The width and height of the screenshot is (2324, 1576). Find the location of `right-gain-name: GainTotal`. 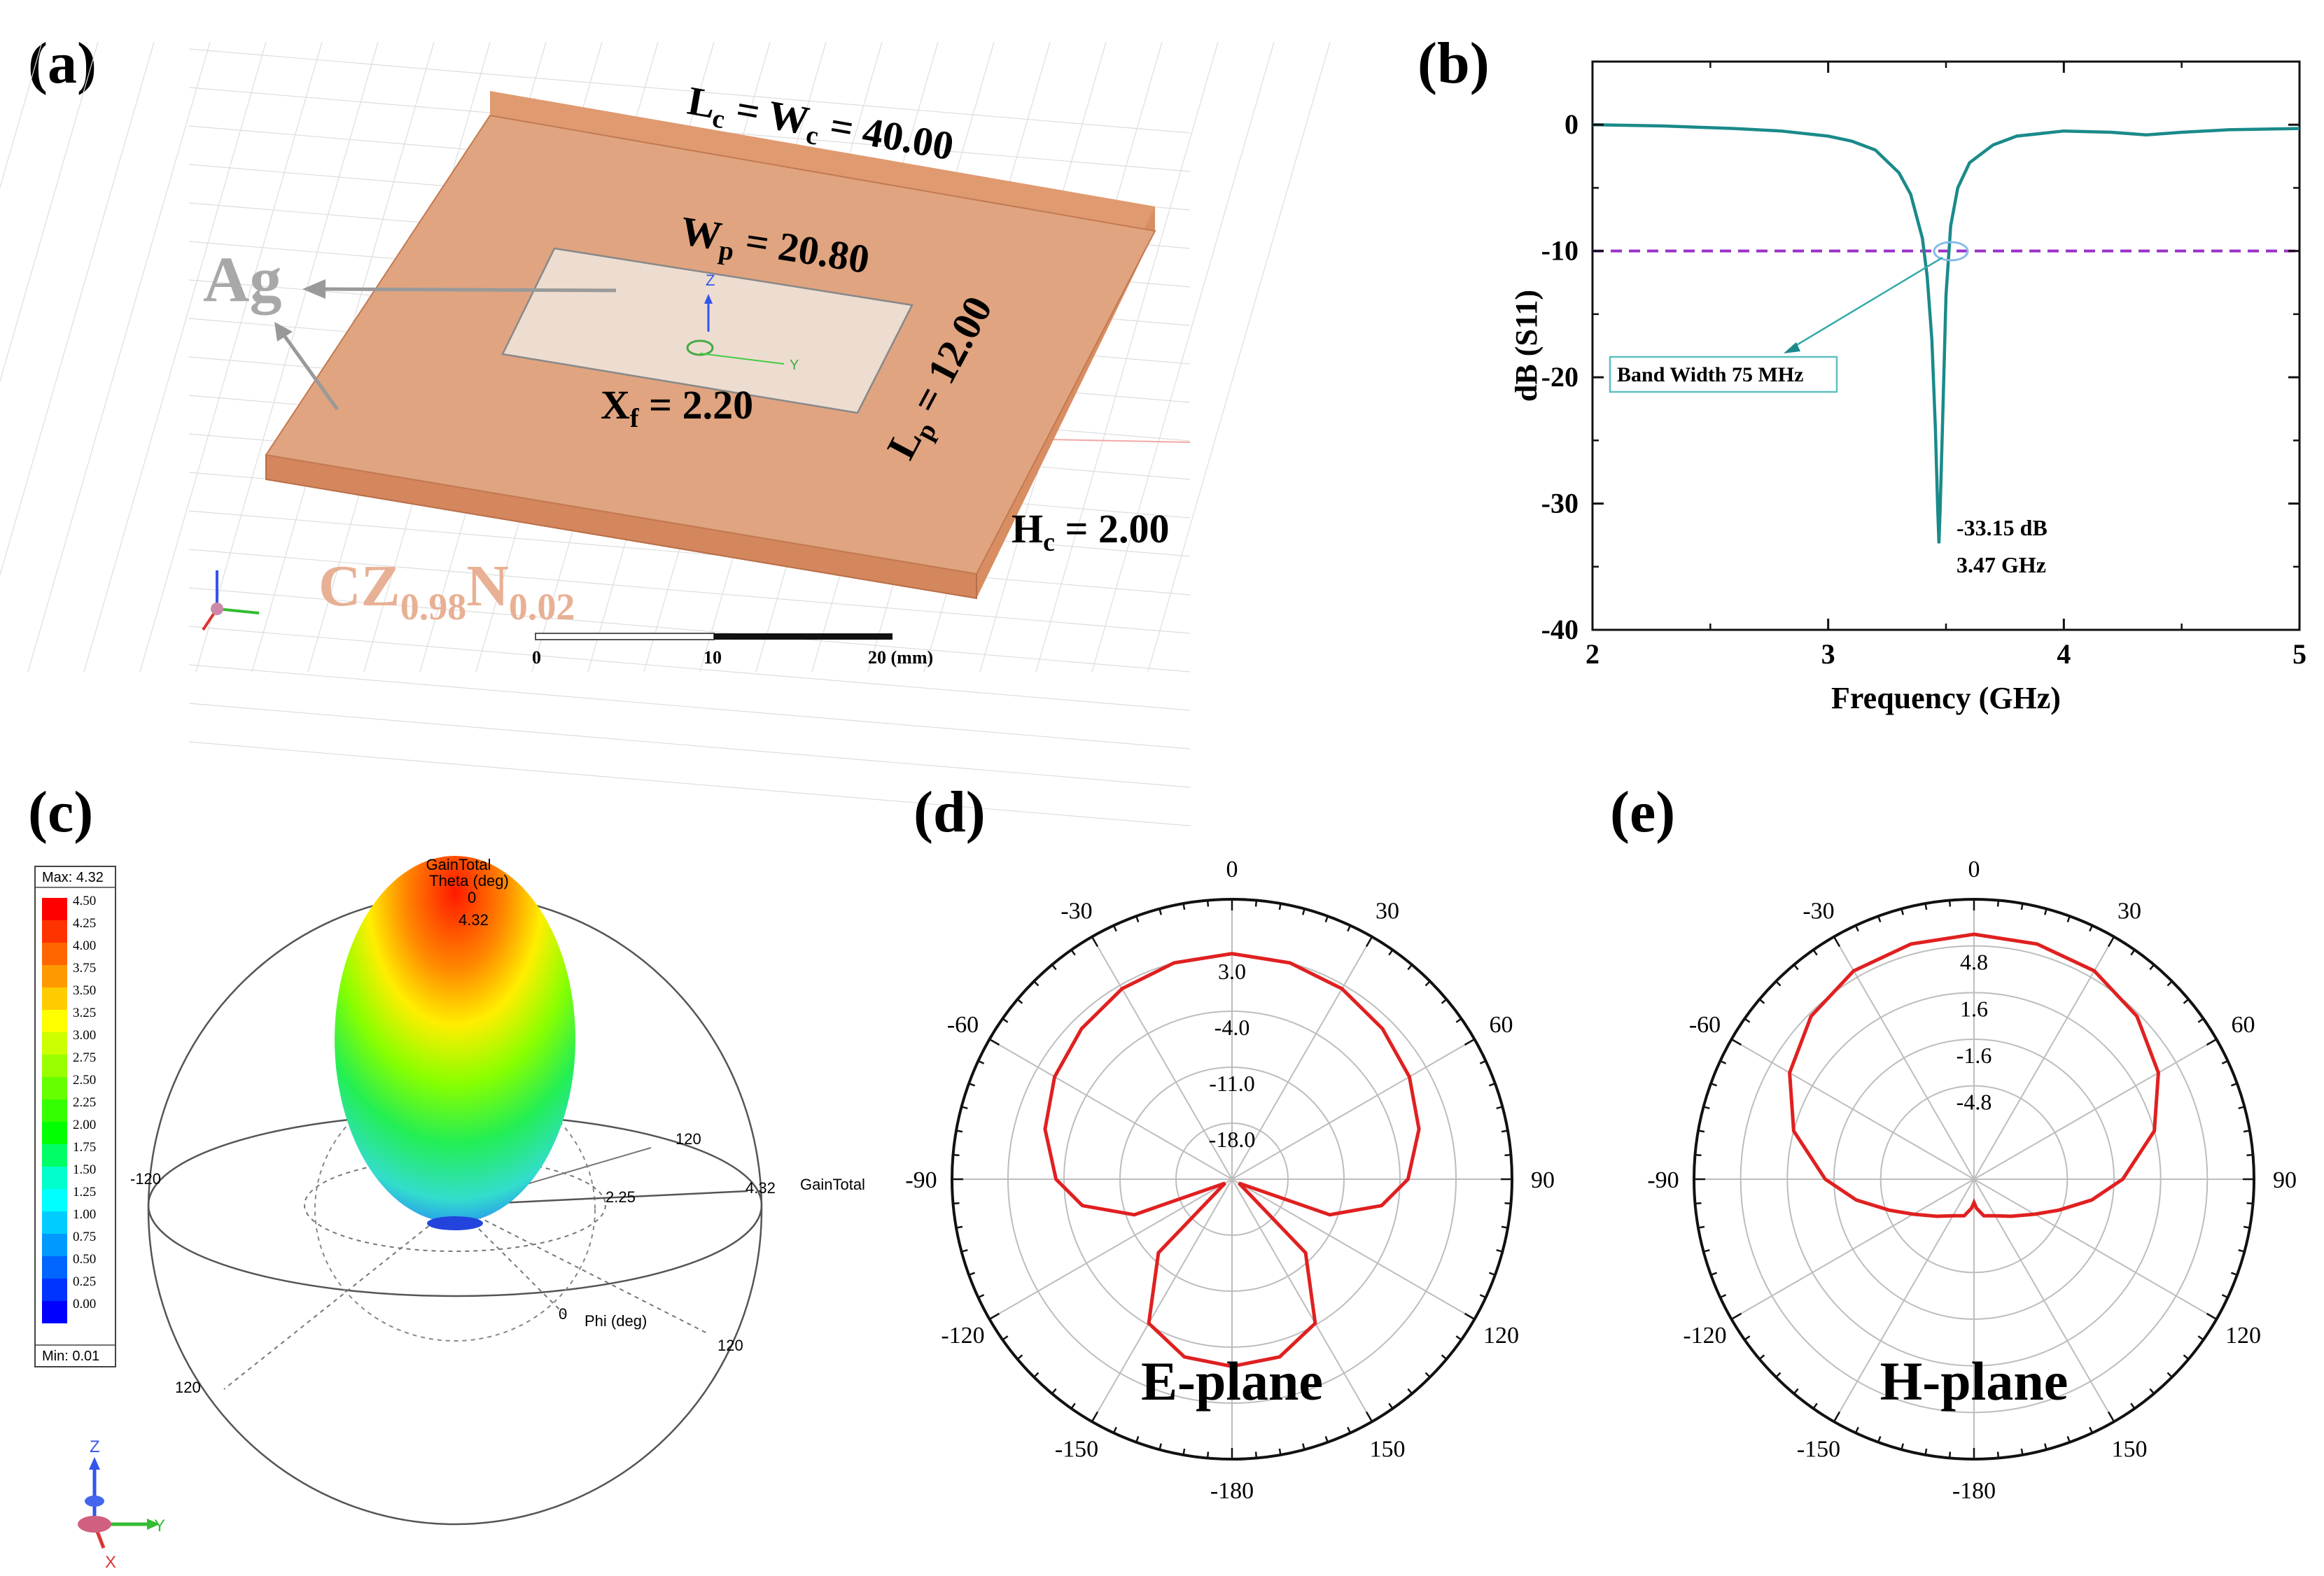

right-gain-name: GainTotal is located at coordinates (832, 1184).